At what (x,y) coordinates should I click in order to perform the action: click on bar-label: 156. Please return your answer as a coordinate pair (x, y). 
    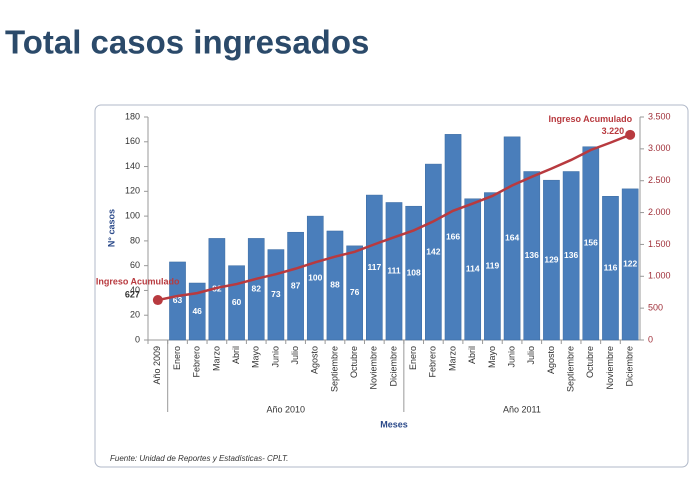
    Looking at the image, I should click on (591, 243).